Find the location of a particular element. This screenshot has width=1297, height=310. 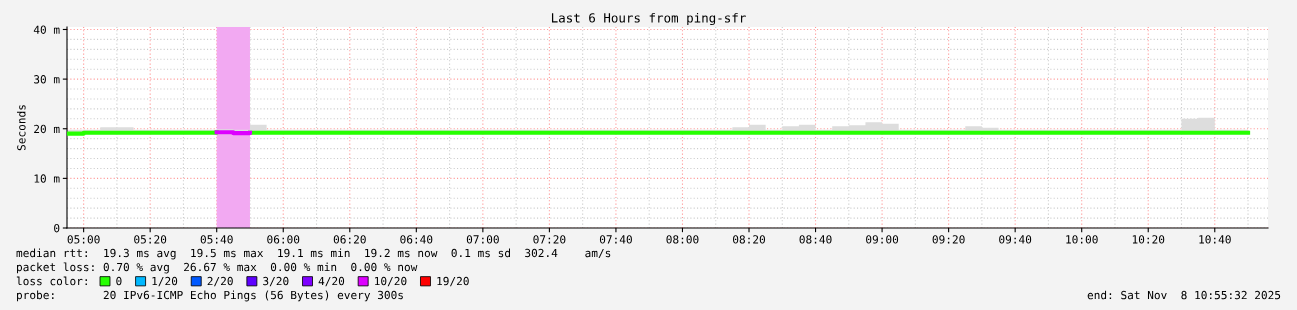

legend-label: 0 is located at coordinates (119, 281).